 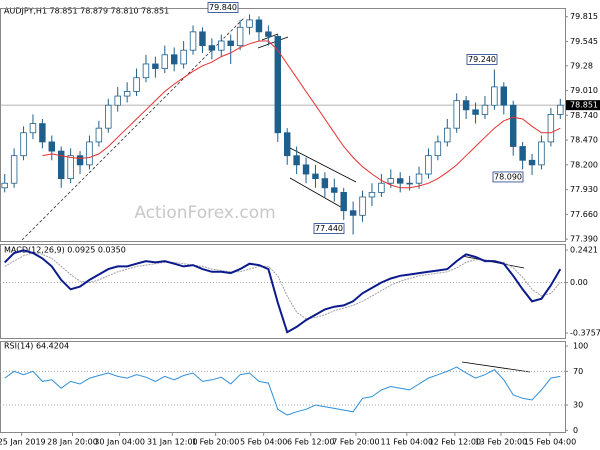 I want to click on y-tick-label: 77.930, so click(x=584, y=189).